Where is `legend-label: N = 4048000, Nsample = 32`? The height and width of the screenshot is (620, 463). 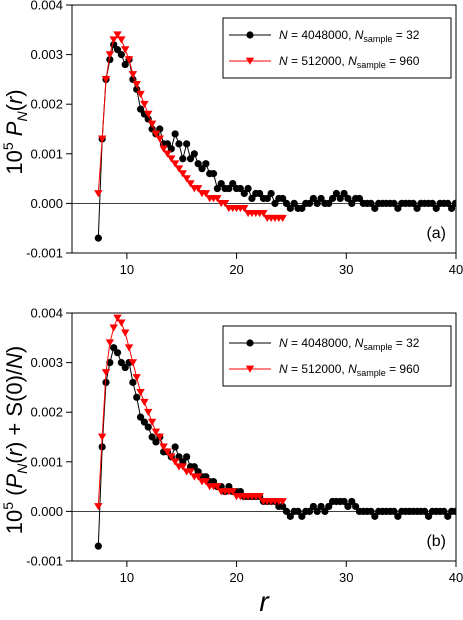
legend-label: N = 4048000, Nsample = 32 is located at coordinates (349, 36).